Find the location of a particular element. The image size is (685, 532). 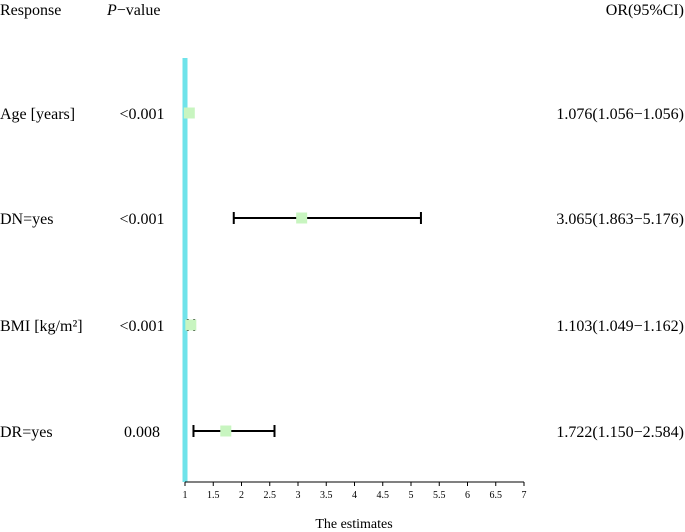

x-tick-label: 5 is located at coordinates (411, 495).